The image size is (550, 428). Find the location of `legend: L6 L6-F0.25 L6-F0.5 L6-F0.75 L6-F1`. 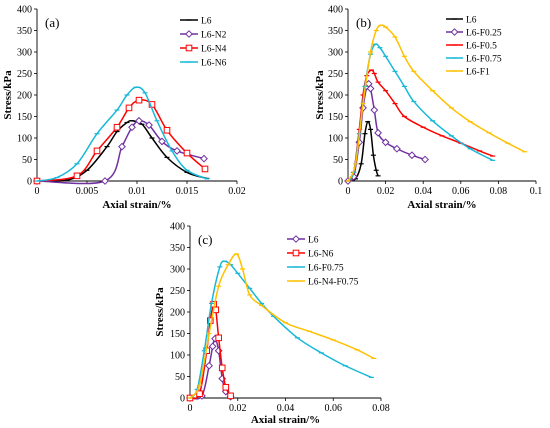

legend: L6 L6-F0.25 L6-F0.5 L6-F0.75 L6-F1 is located at coordinates (474, 47).